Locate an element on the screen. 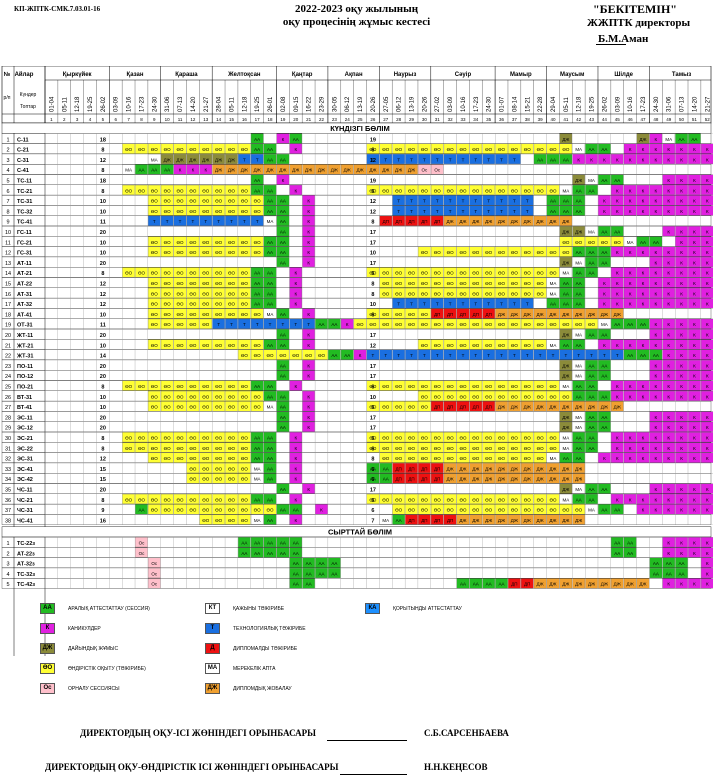  week-label: 01-07 is located at coordinates (503, 104).